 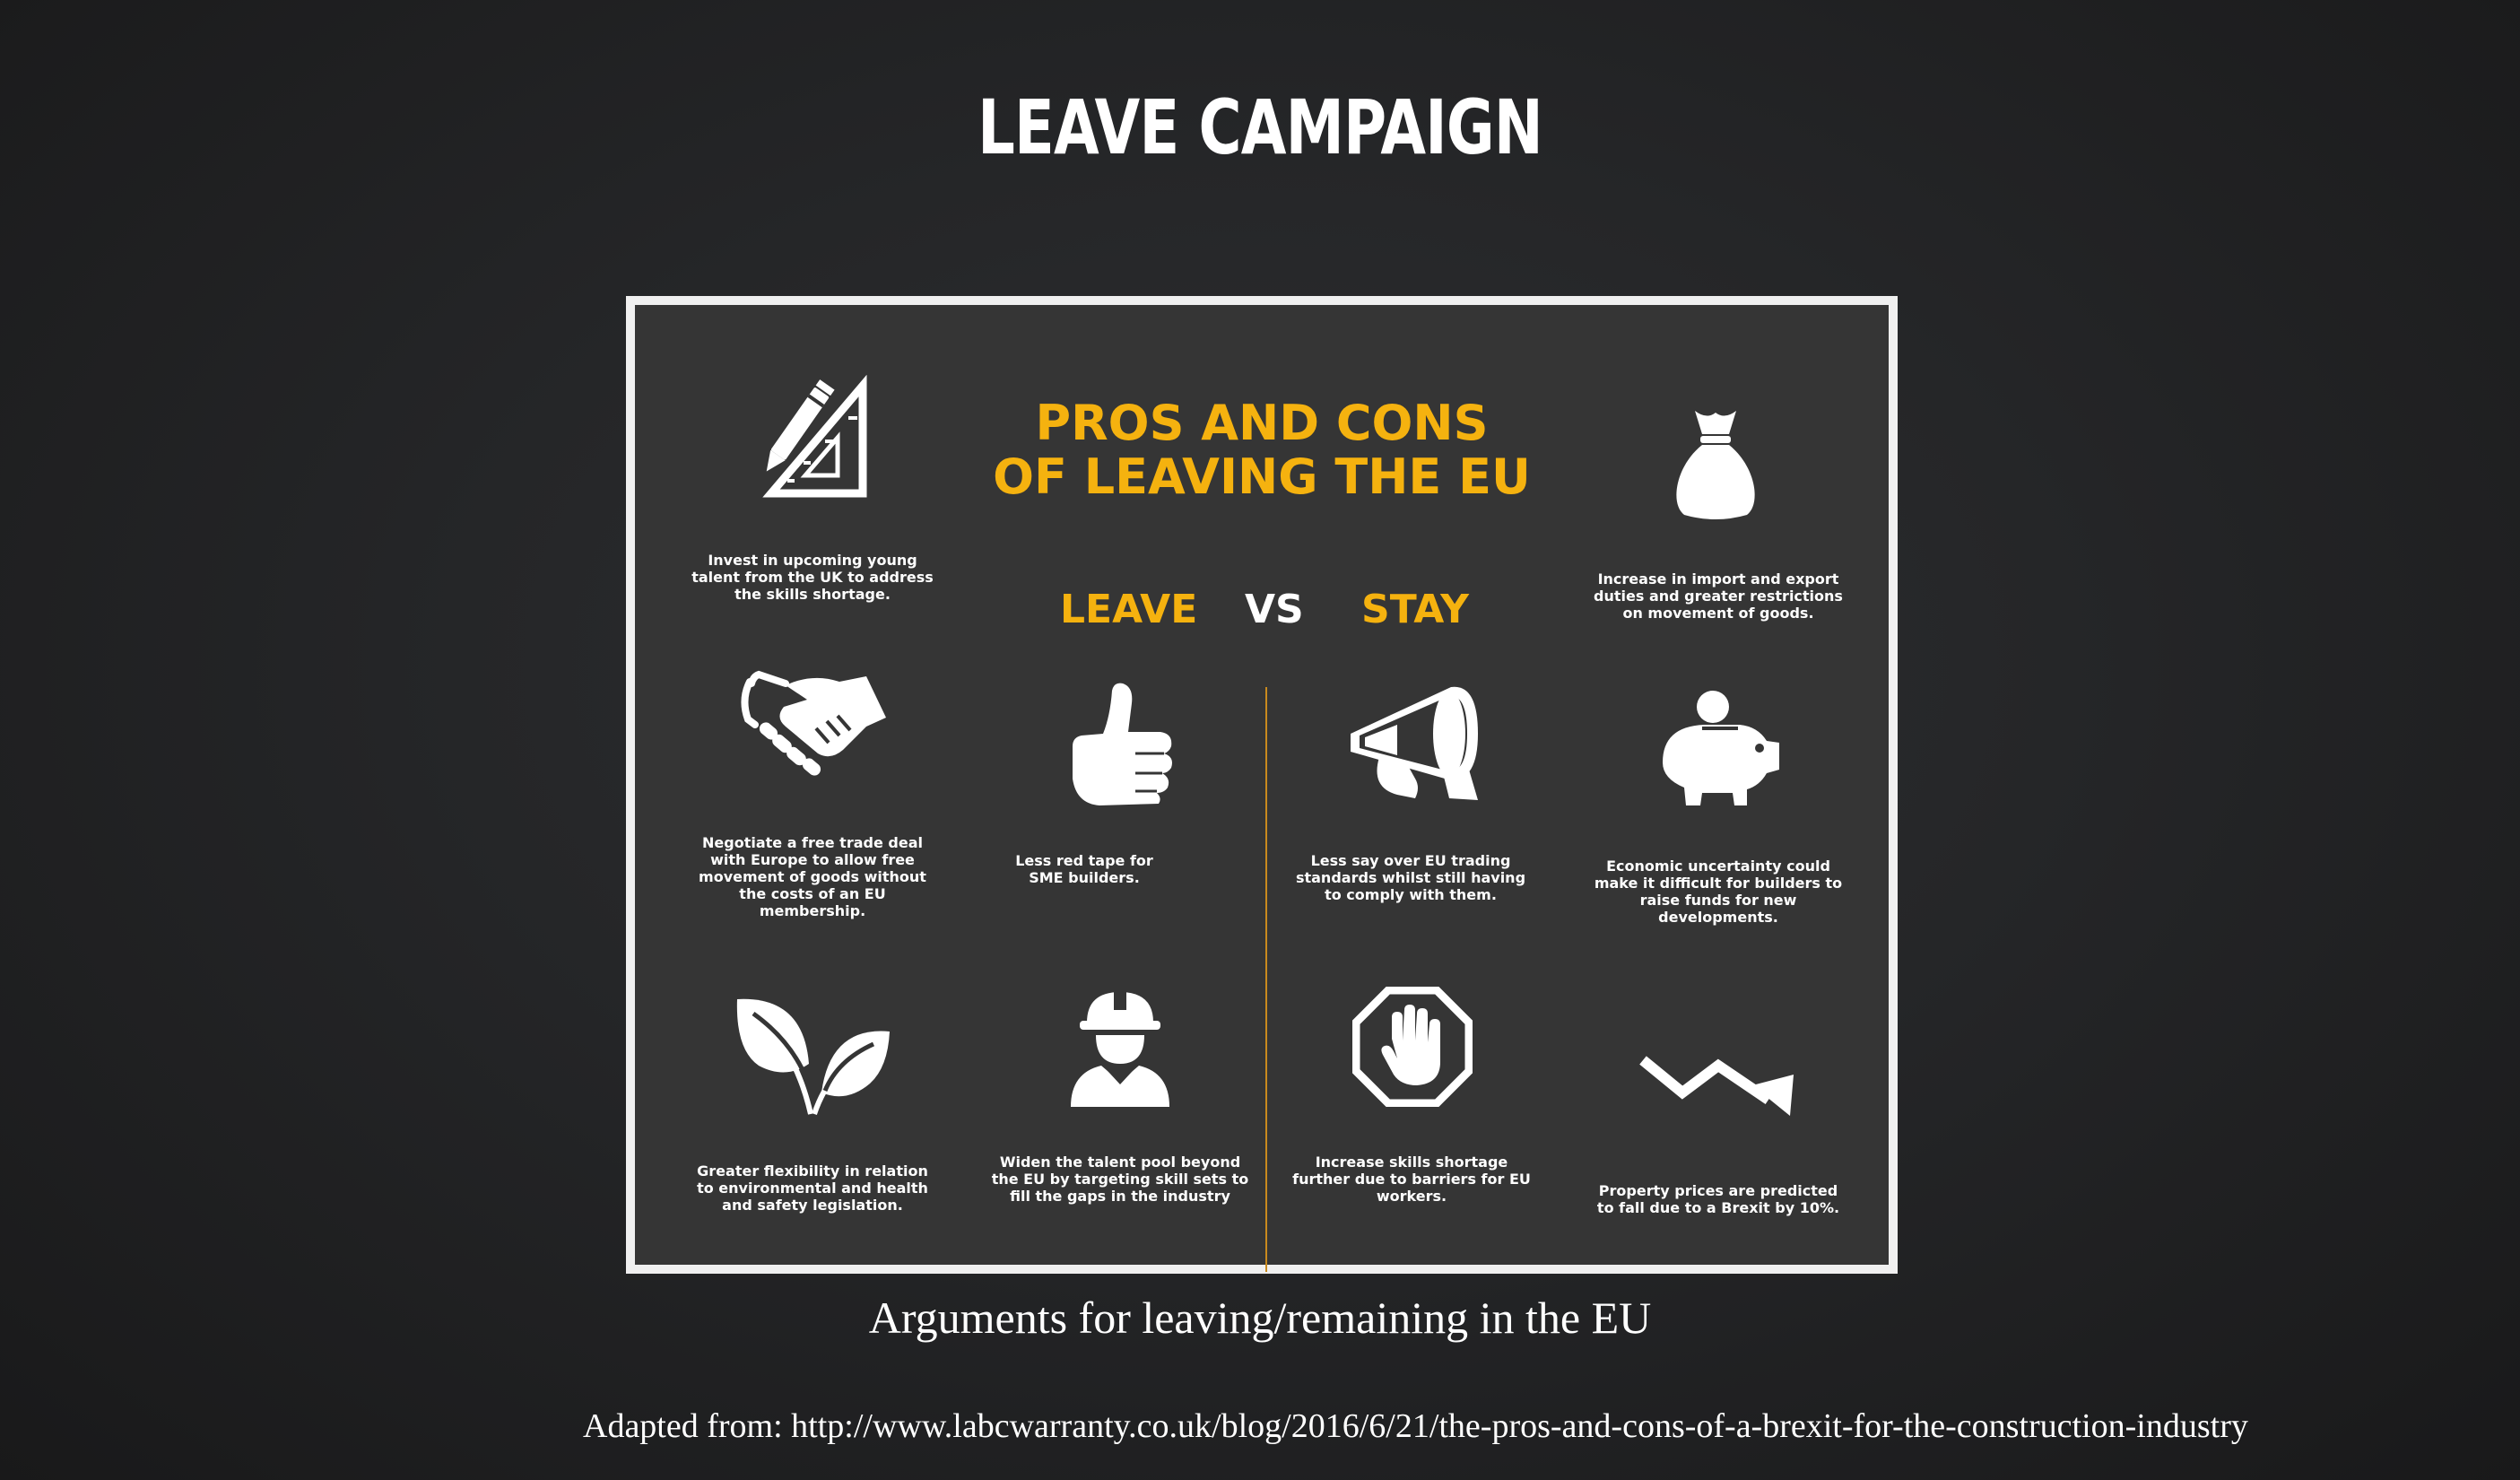 What do you see at coordinates (1715, 462) in the screenshot?
I see `money-bag-icon` at bounding box center [1715, 462].